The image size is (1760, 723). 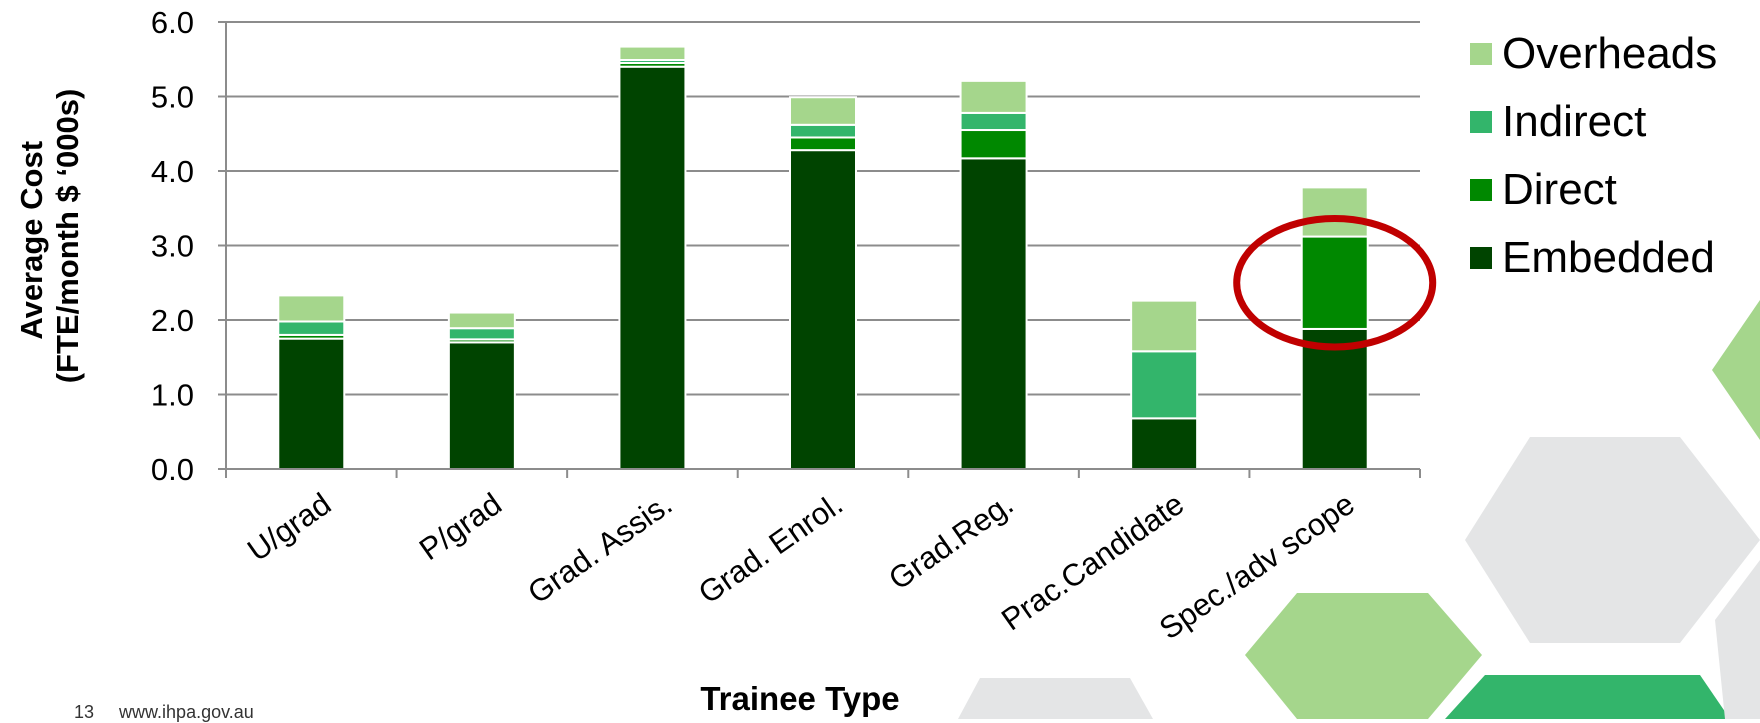 I want to click on legend-item-direct: Direct, so click(x=1593, y=190).